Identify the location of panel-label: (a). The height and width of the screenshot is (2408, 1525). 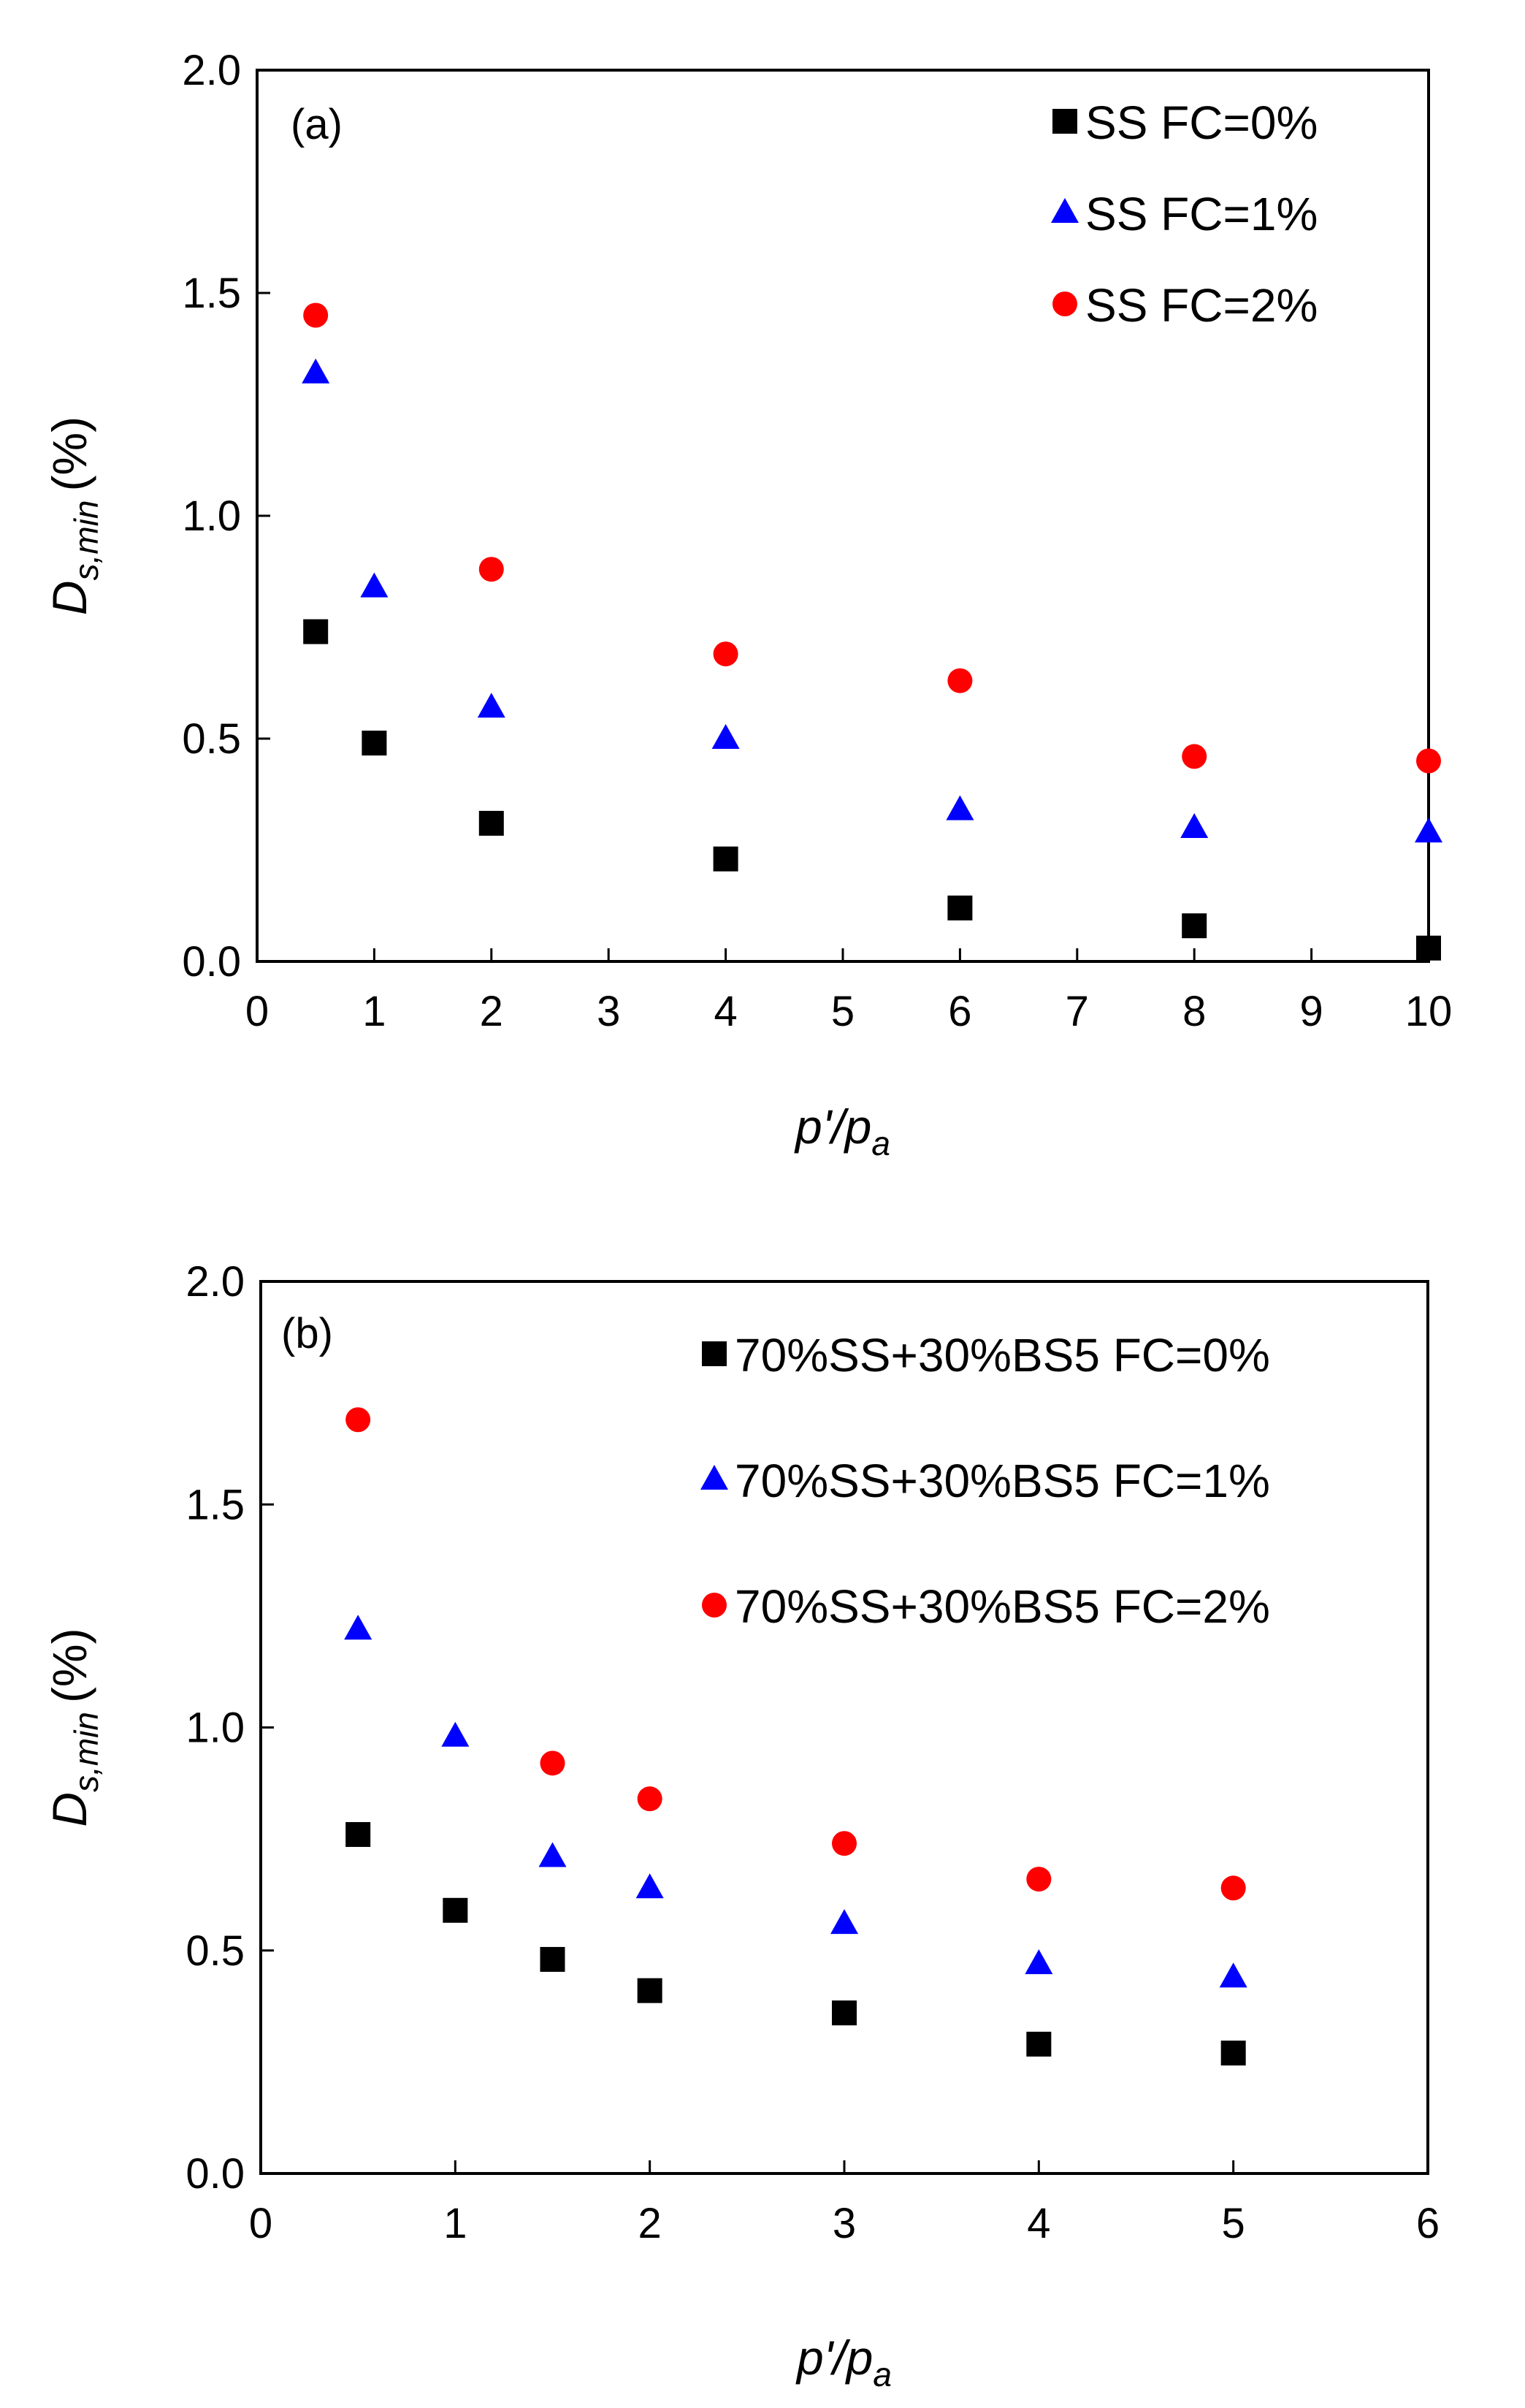
(317, 125).